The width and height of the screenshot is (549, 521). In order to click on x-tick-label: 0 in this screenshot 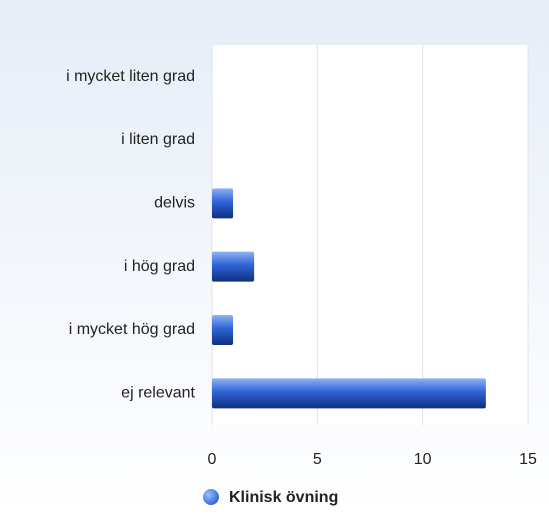, I will do `click(212, 459)`.